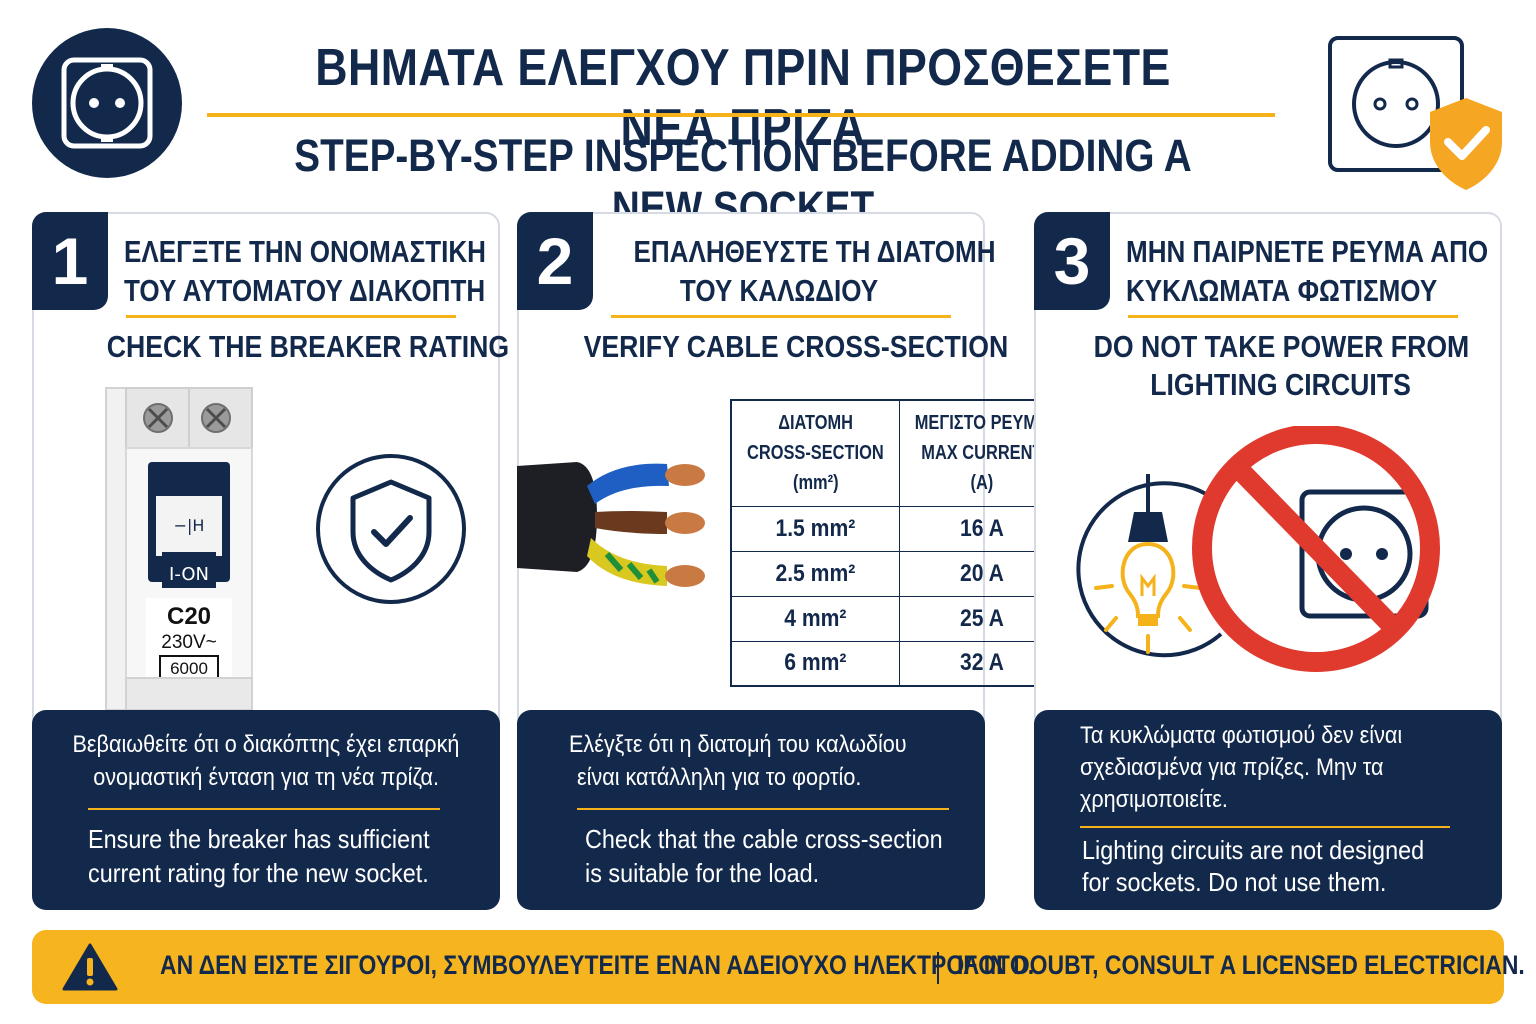 The image size is (1536, 1024). What do you see at coordinates (743, 98) in the screenshot?
I see `page-title-greek: ΒΗΜΑΤΑ ΕΛΕΓΧΟΥ ΠΡΙΝ ΠΡΟΣΘΕΣΕΤΕ ΝΕΑ ΠΡΙΖΑ` at bounding box center [743, 98].